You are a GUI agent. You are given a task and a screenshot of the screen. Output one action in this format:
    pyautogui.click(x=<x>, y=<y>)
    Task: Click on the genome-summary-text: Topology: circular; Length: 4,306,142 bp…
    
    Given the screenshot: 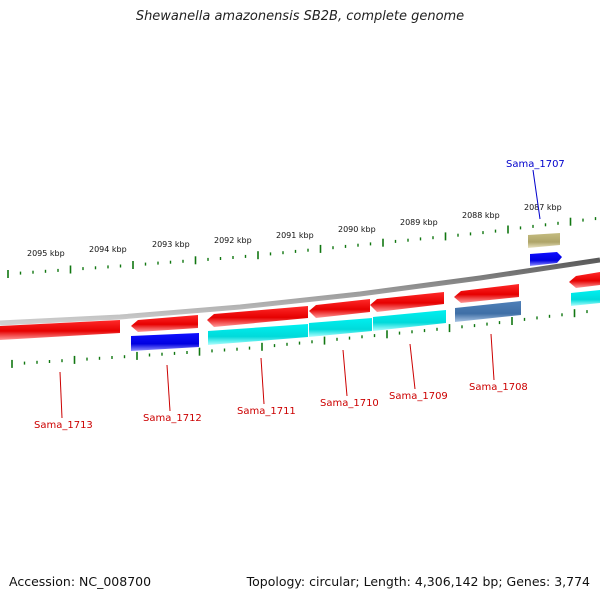 What is the action you would take?
    pyautogui.click(x=418, y=581)
    